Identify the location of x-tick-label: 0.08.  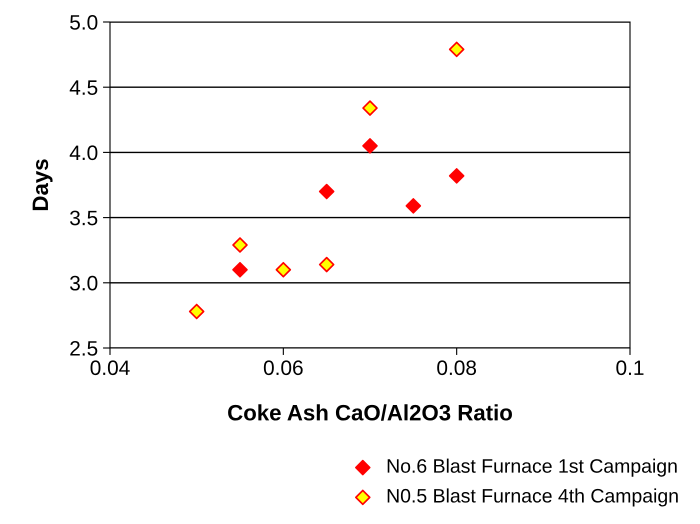
(456, 368).